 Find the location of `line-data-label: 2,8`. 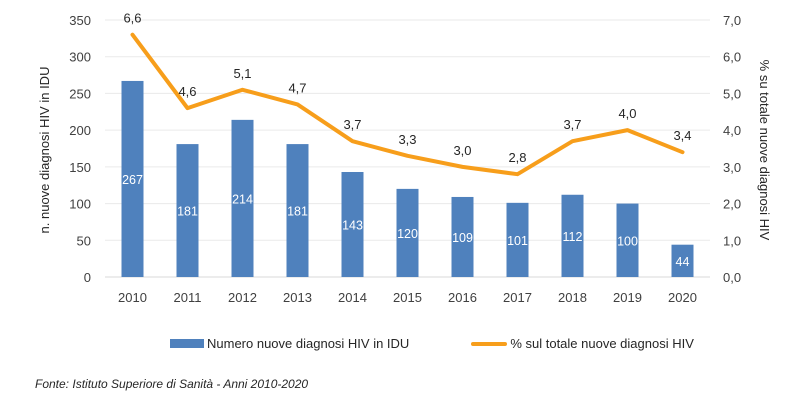

line-data-label: 2,8 is located at coordinates (517, 157).